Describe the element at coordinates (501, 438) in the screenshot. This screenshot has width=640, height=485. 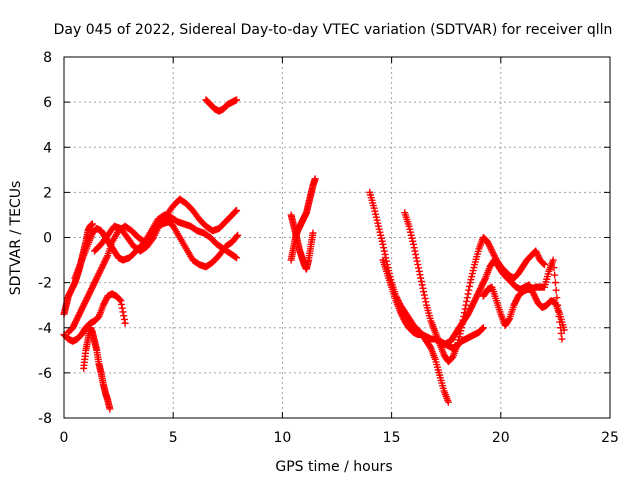
I see `x-tick-label: 20` at that location.